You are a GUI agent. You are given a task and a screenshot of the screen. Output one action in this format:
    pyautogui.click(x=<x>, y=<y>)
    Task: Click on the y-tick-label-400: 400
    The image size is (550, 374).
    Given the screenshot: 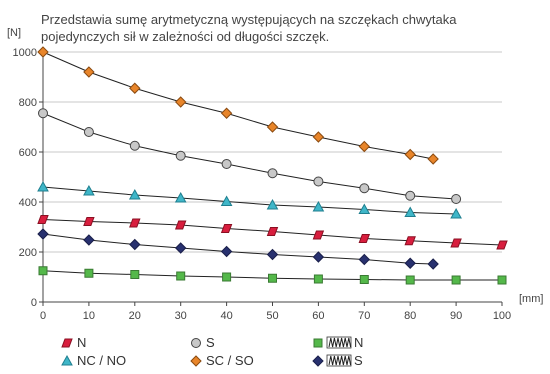 What is the action you would take?
    pyautogui.click(x=28, y=203)
    